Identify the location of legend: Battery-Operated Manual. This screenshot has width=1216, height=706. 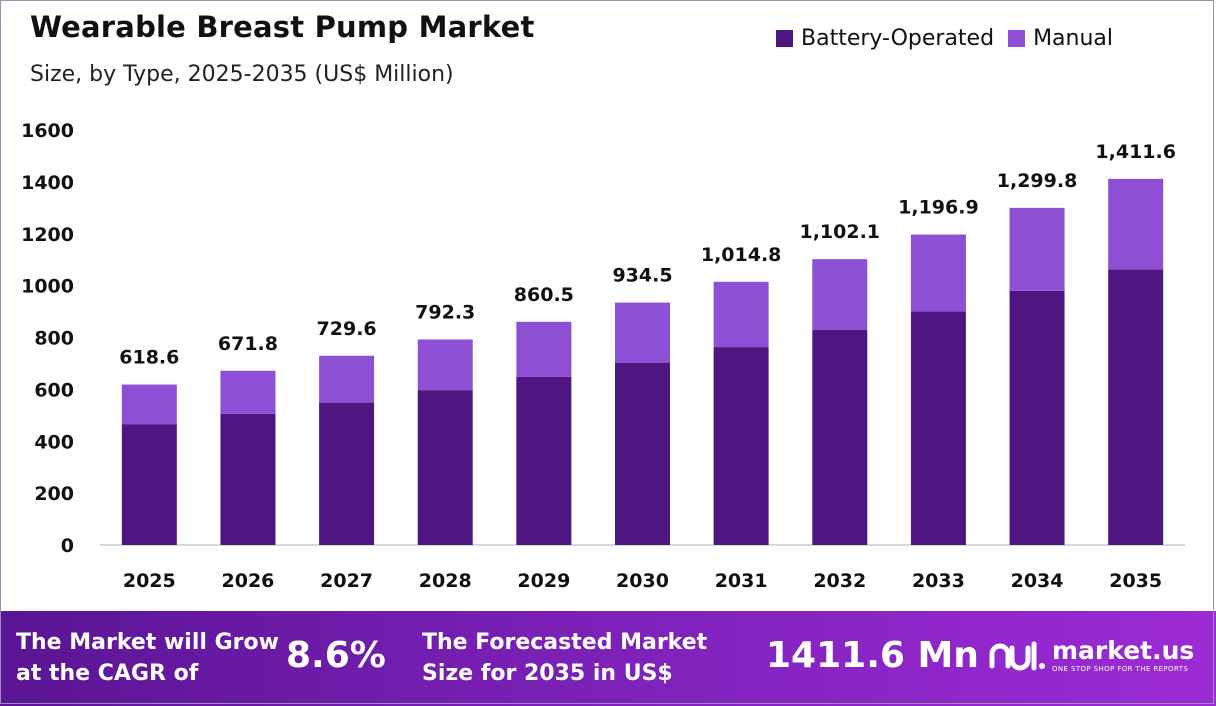
(951, 38).